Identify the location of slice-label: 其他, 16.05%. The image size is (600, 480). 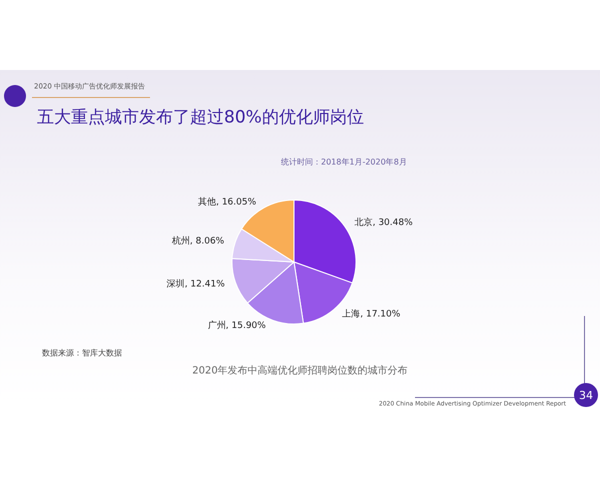
(227, 202).